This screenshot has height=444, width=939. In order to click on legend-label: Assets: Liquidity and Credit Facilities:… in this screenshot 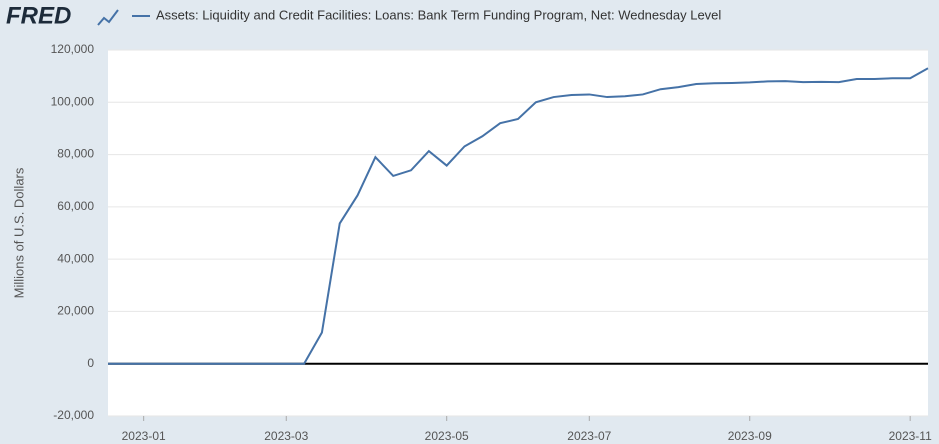, I will do `click(438, 14)`.